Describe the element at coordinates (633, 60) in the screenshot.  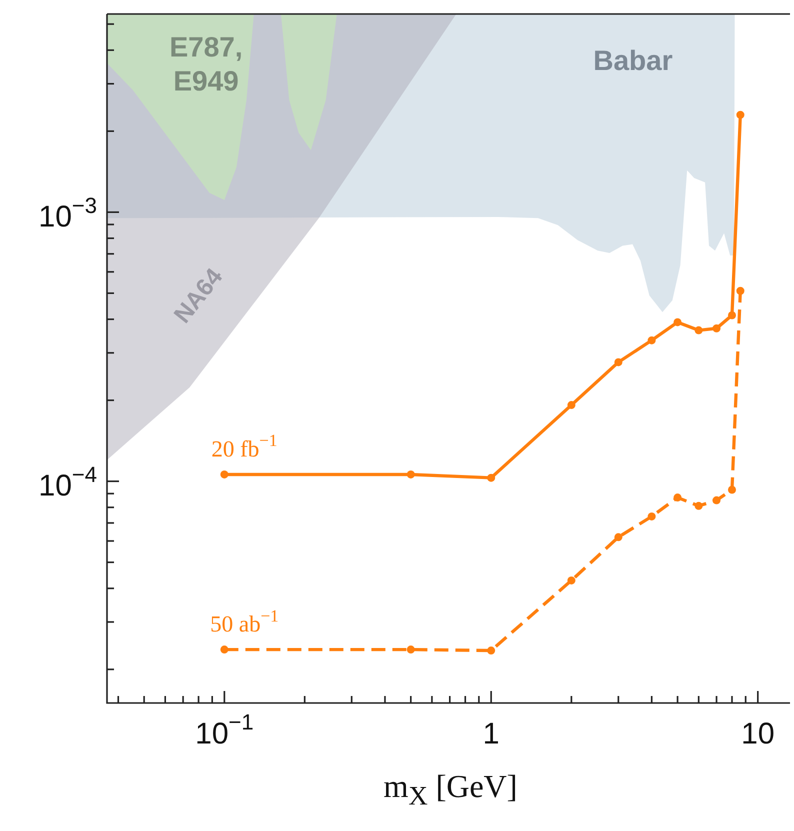
I see `series-label: Babar` at that location.